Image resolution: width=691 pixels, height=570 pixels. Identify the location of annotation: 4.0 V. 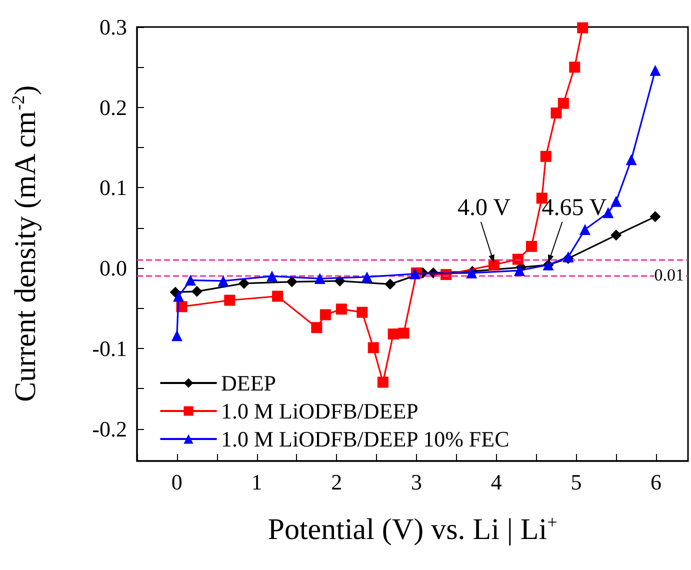
(485, 207).